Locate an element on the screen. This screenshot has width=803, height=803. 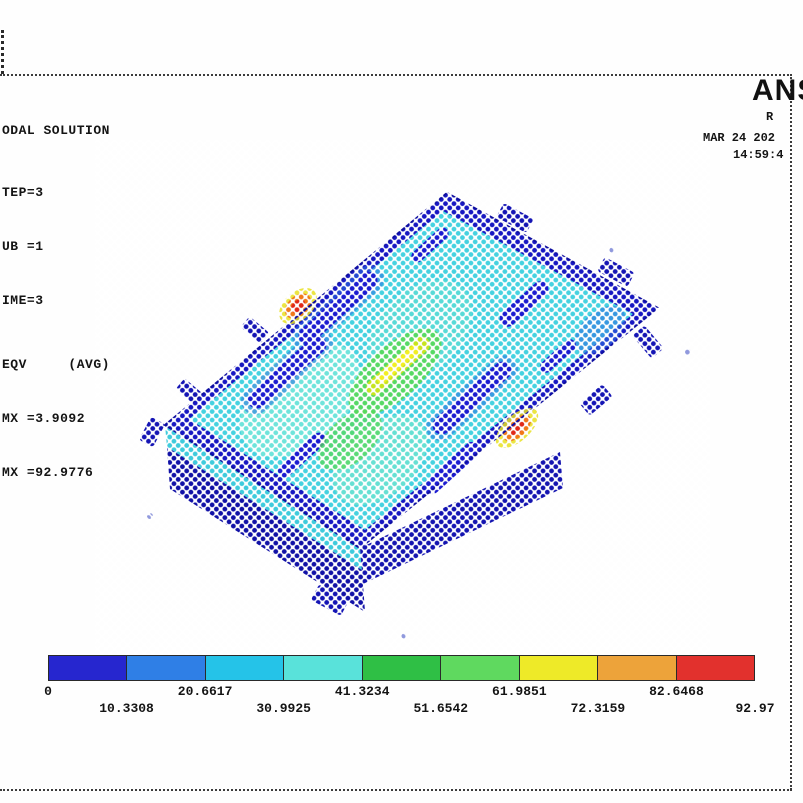
info-line-time: IME=3 is located at coordinates (23, 300).